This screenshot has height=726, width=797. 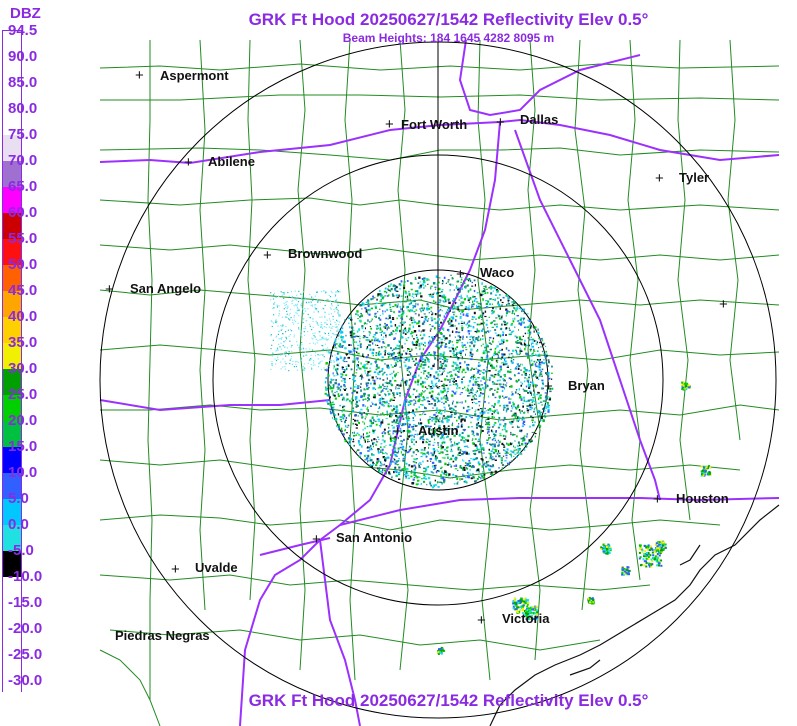 What do you see at coordinates (166, 288) in the screenshot?
I see `city-label: San Angelo` at bounding box center [166, 288].